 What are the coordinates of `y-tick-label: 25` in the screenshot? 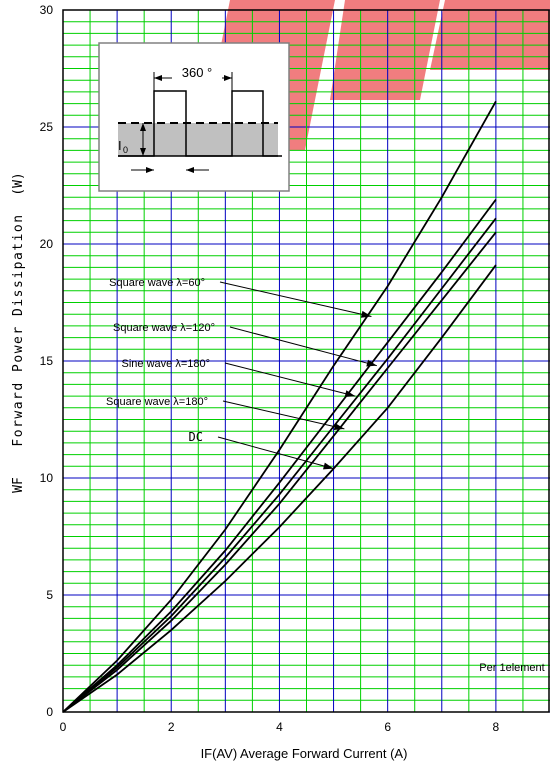 It's located at (47, 127).